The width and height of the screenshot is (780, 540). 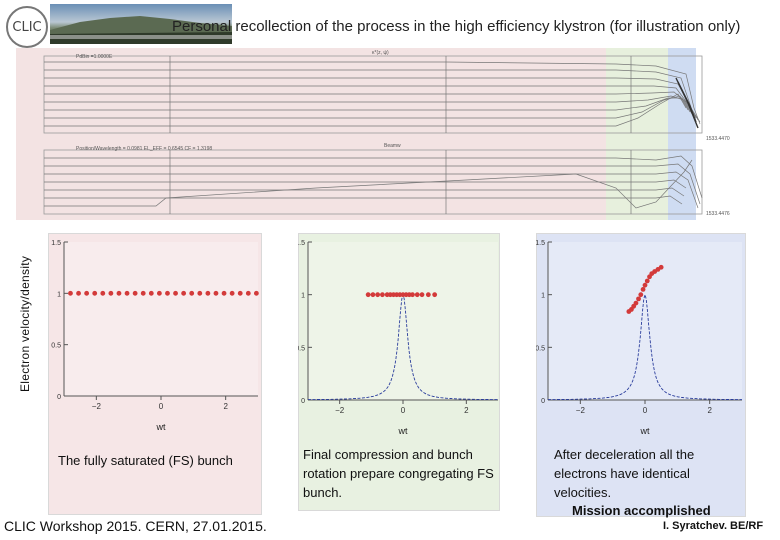 I want to click on lower-plot-right-value: 1533.4476, so click(x=718, y=214).